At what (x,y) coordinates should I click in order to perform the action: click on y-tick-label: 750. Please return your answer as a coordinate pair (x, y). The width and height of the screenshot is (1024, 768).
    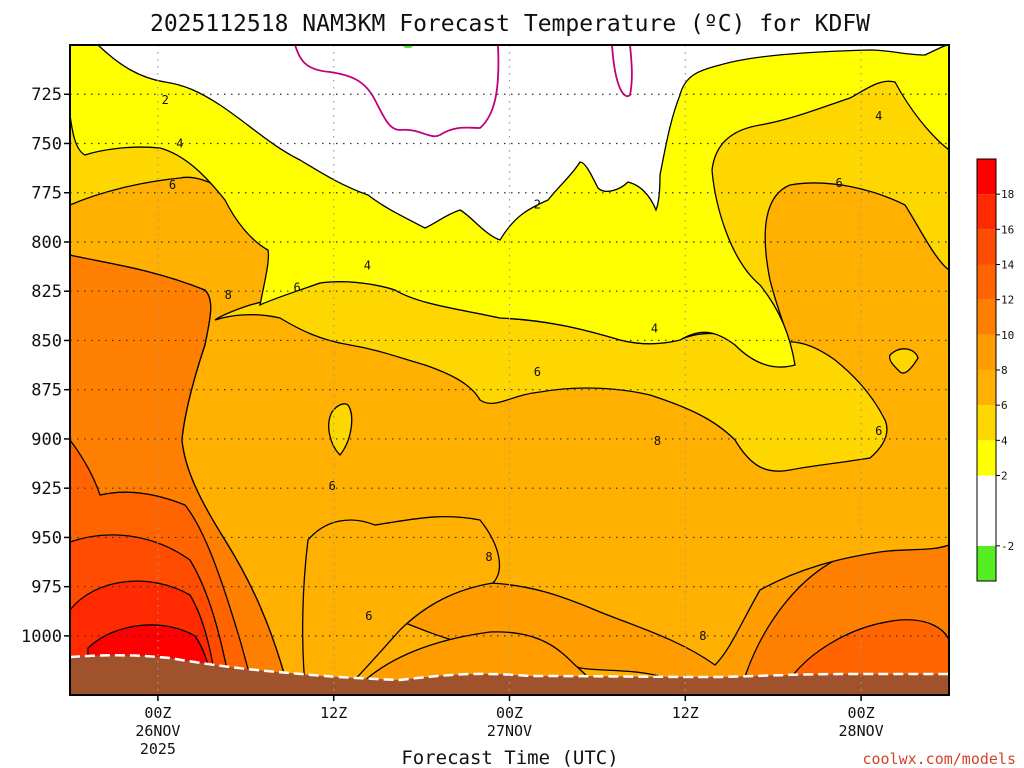
    Looking at the image, I should click on (46, 144).